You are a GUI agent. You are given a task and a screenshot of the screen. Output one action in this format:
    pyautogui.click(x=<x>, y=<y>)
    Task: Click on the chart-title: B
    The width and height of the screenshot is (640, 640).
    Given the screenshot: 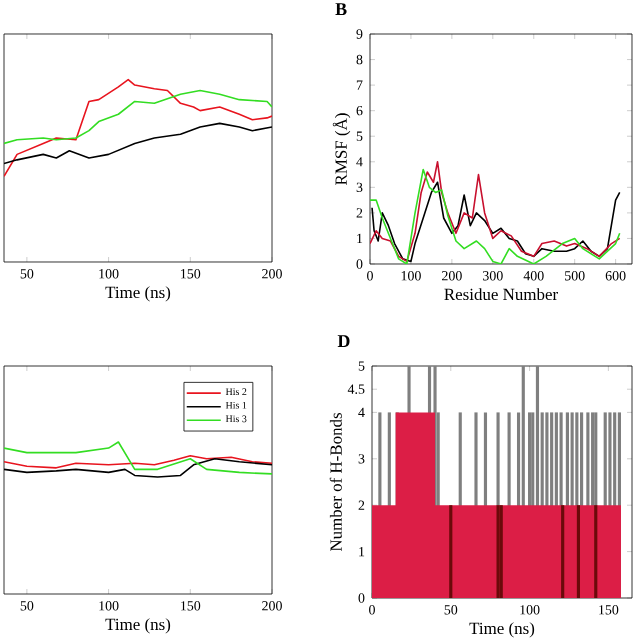 What is the action you would take?
    pyautogui.click(x=341, y=9)
    